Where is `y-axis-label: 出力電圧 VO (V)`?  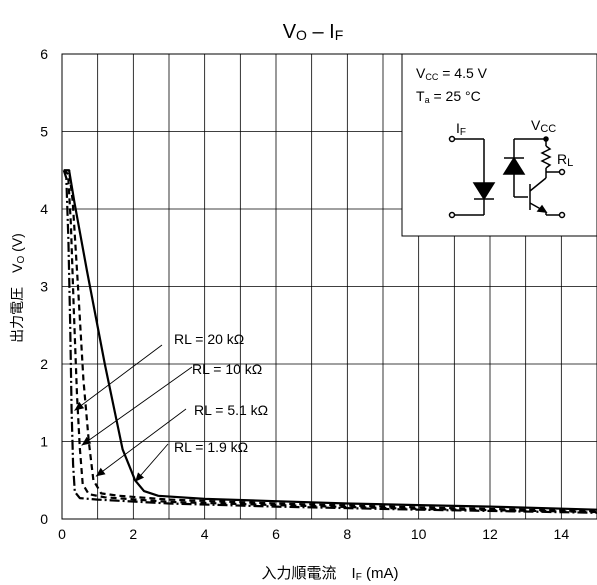 y-axis-label: 出力電圧 VO (V) is located at coordinates (18, 288).